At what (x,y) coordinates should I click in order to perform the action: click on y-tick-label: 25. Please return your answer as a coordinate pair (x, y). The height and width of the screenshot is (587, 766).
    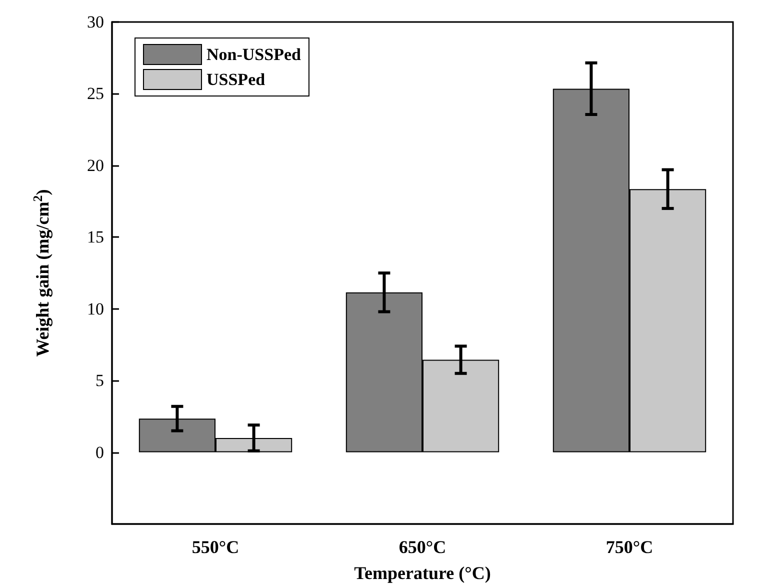
    Looking at the image, I should click on (95, 94).